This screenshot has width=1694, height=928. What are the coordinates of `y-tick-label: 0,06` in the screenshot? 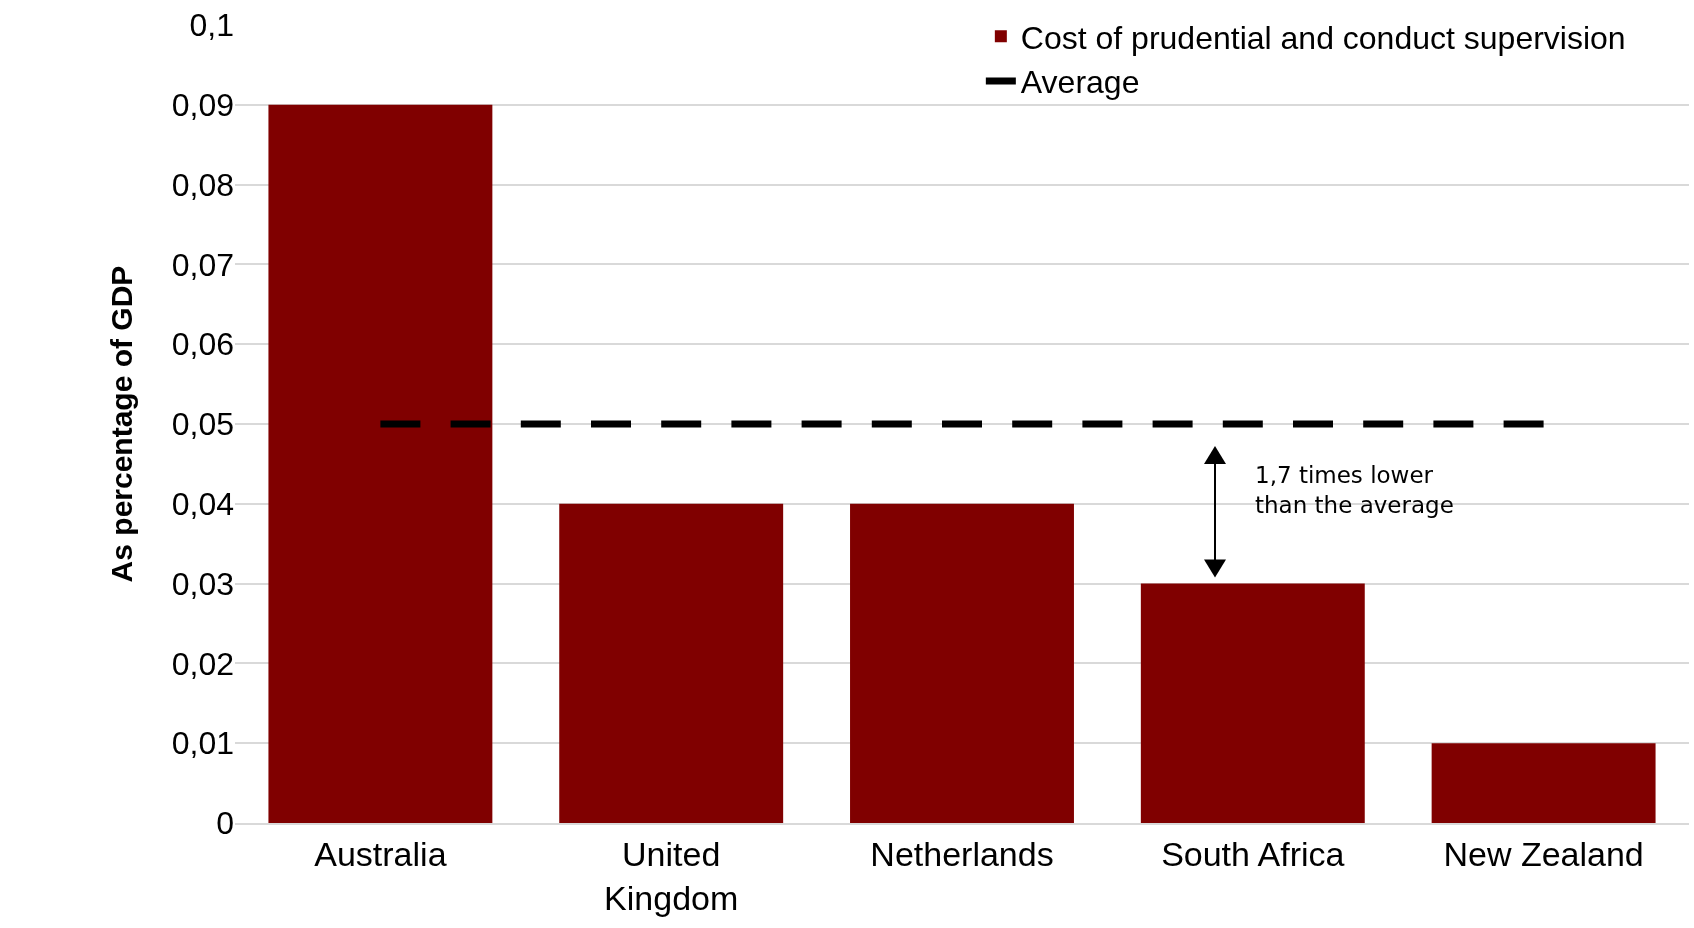 It's located at (202, 344).